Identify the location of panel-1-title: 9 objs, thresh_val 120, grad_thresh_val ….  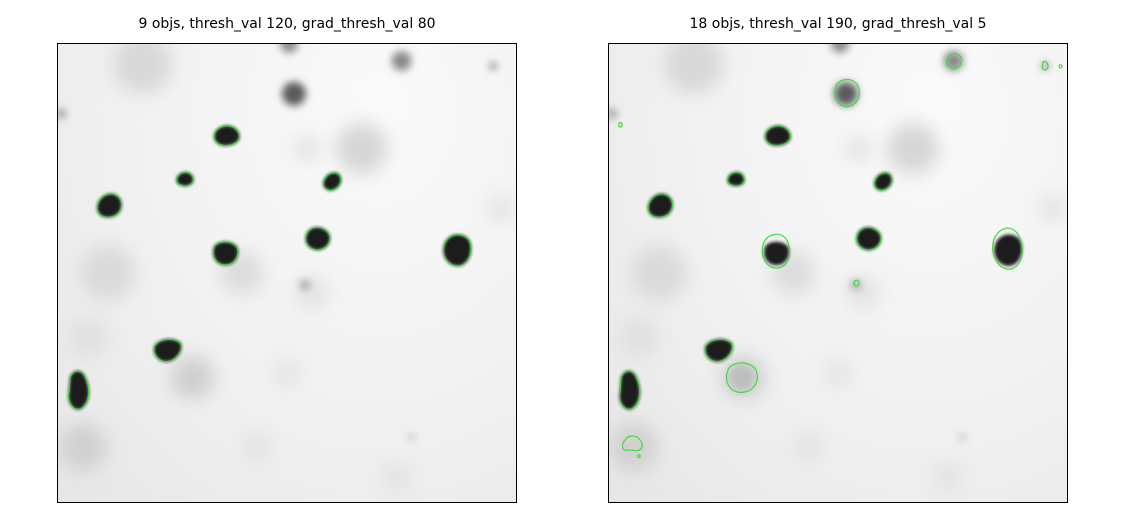
(287, 24).